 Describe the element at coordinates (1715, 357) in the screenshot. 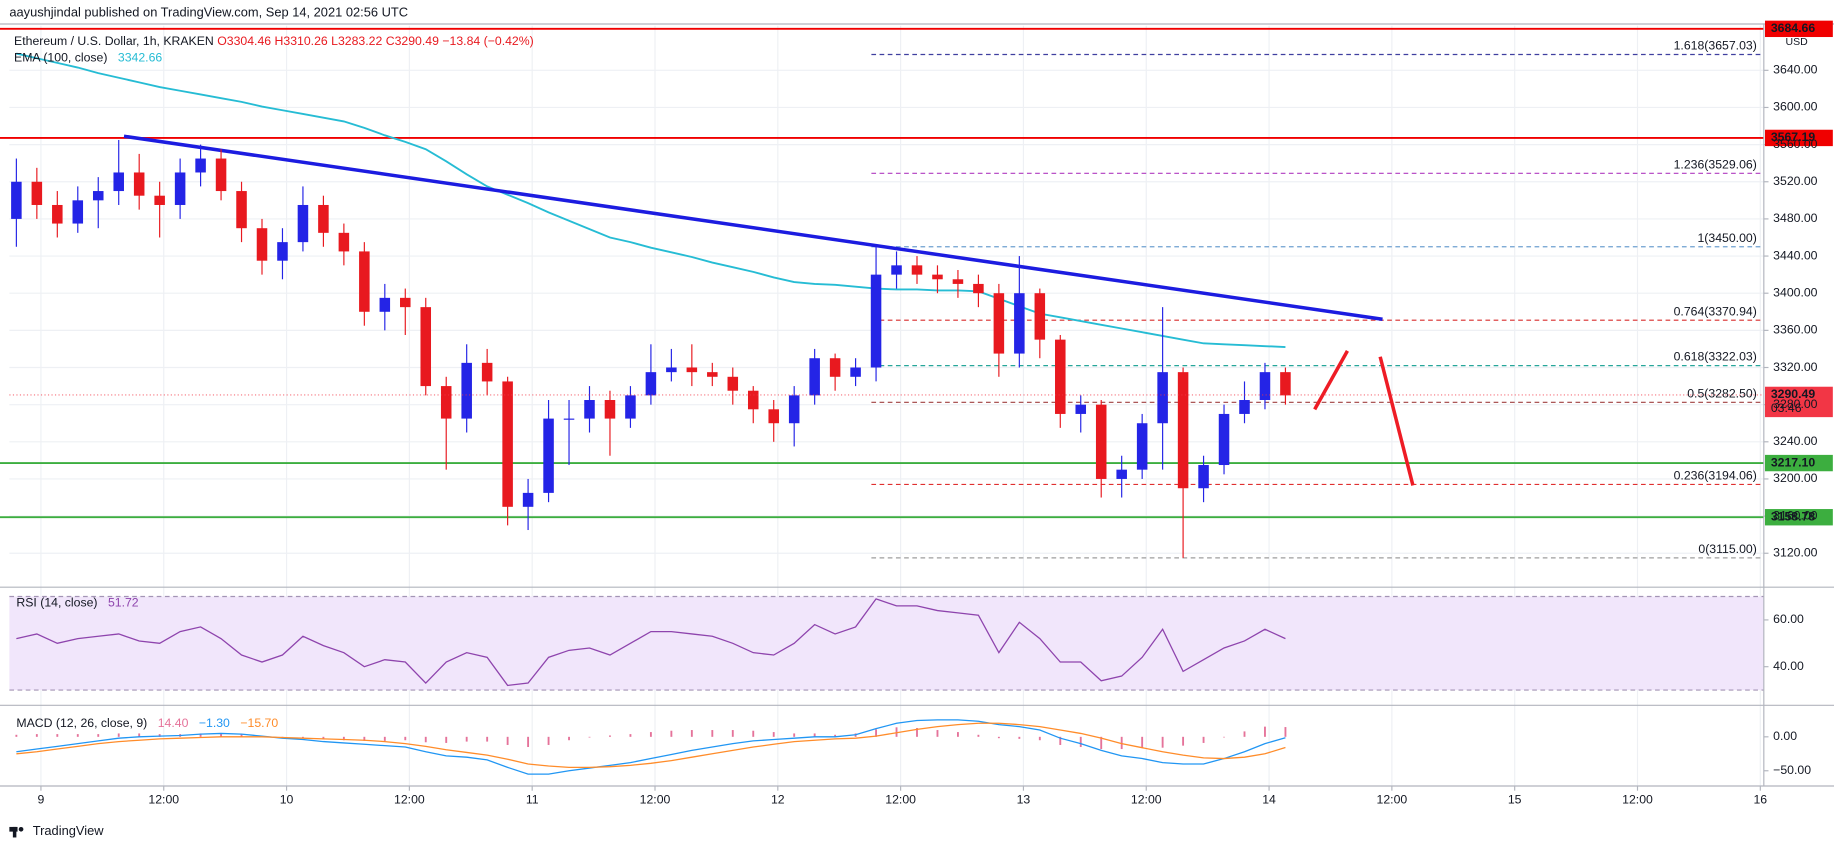

I see `fib-label: 0.618(3322.03)` at that location.